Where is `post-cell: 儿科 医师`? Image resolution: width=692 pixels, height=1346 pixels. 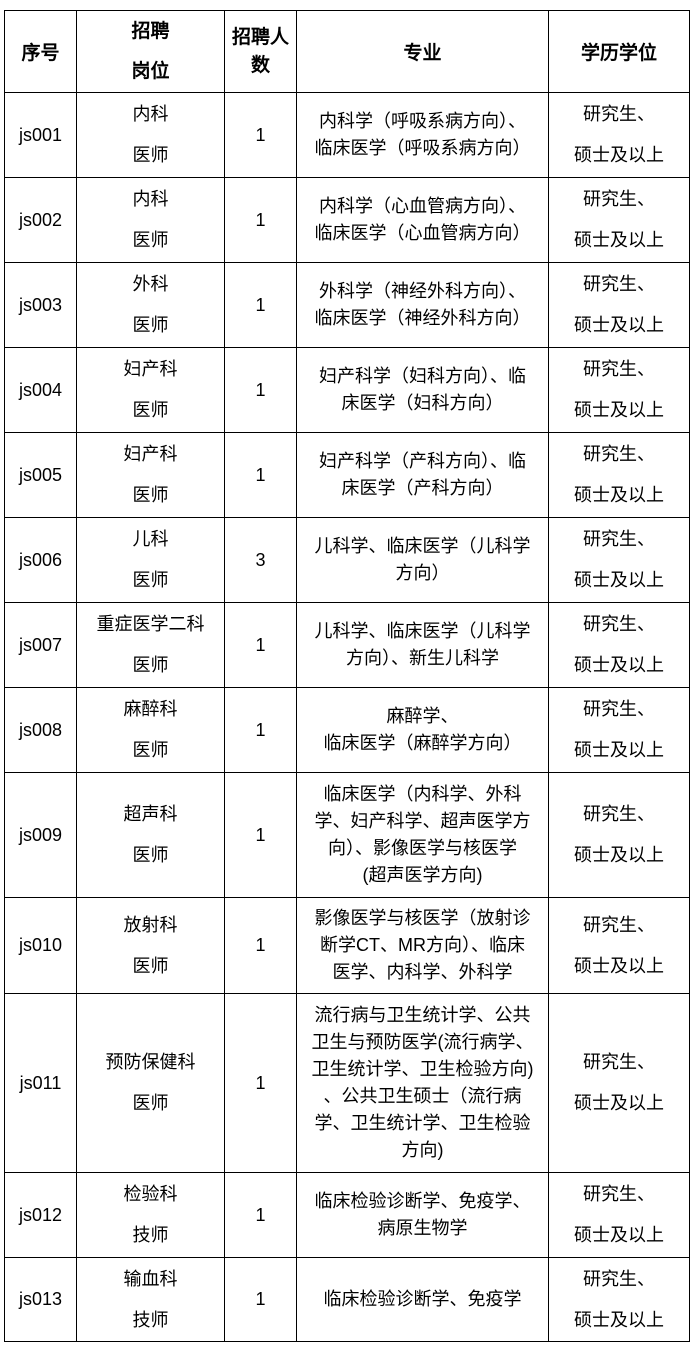
post-cell: 儿科 医师 is located at coordinates (150, 560).